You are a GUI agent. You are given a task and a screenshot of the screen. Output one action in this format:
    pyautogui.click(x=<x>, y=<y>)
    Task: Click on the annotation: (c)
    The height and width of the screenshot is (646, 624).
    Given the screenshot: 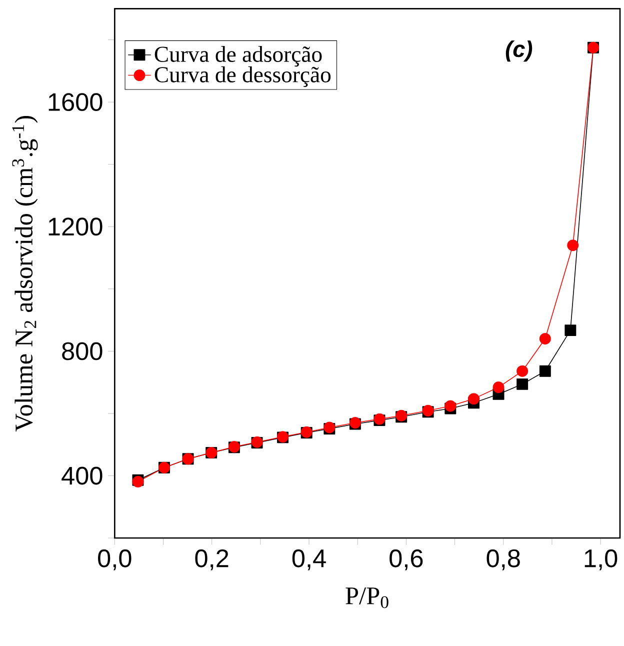 What is the action you would take?
    pyautogui.click(x=519, y=51)
    